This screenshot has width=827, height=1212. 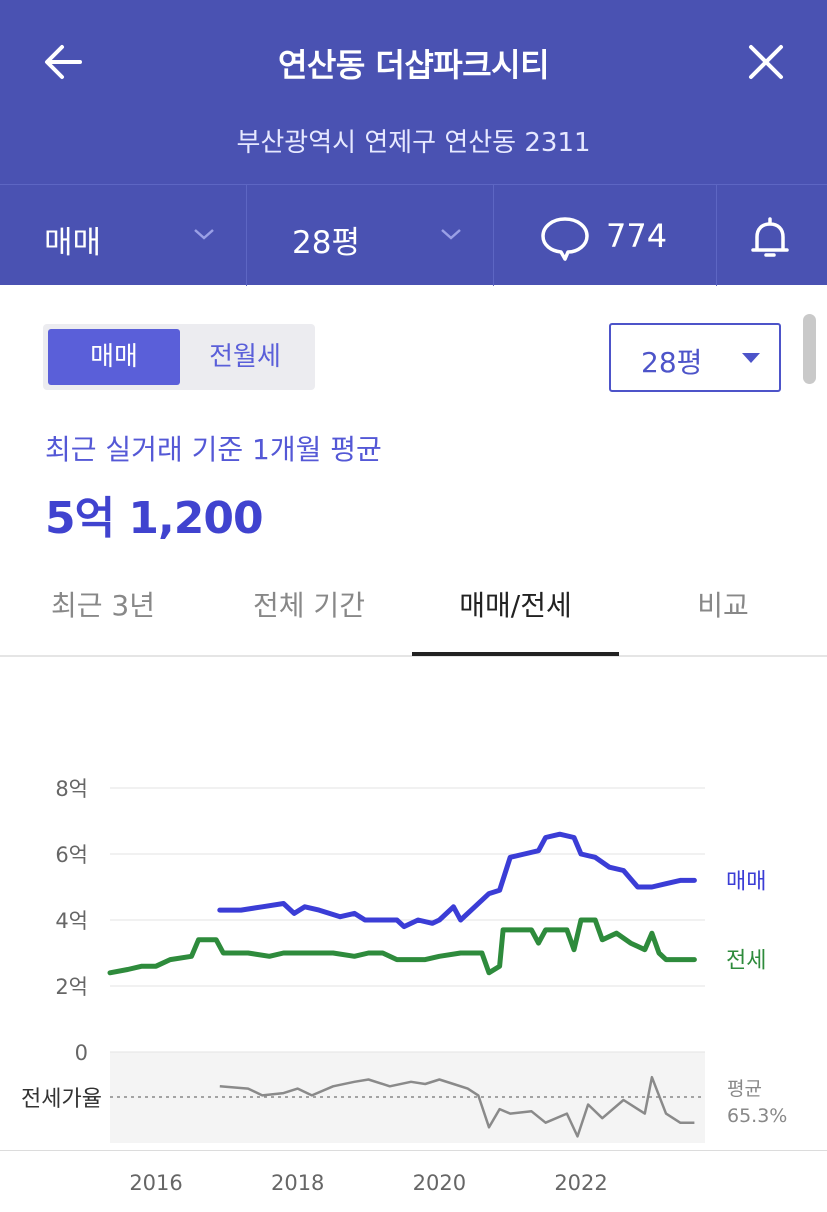 What do you see at coordinates (155, 1183) in the screenshot?
I see `x-tick-label: 2016` at bounding box center [155, 1183].